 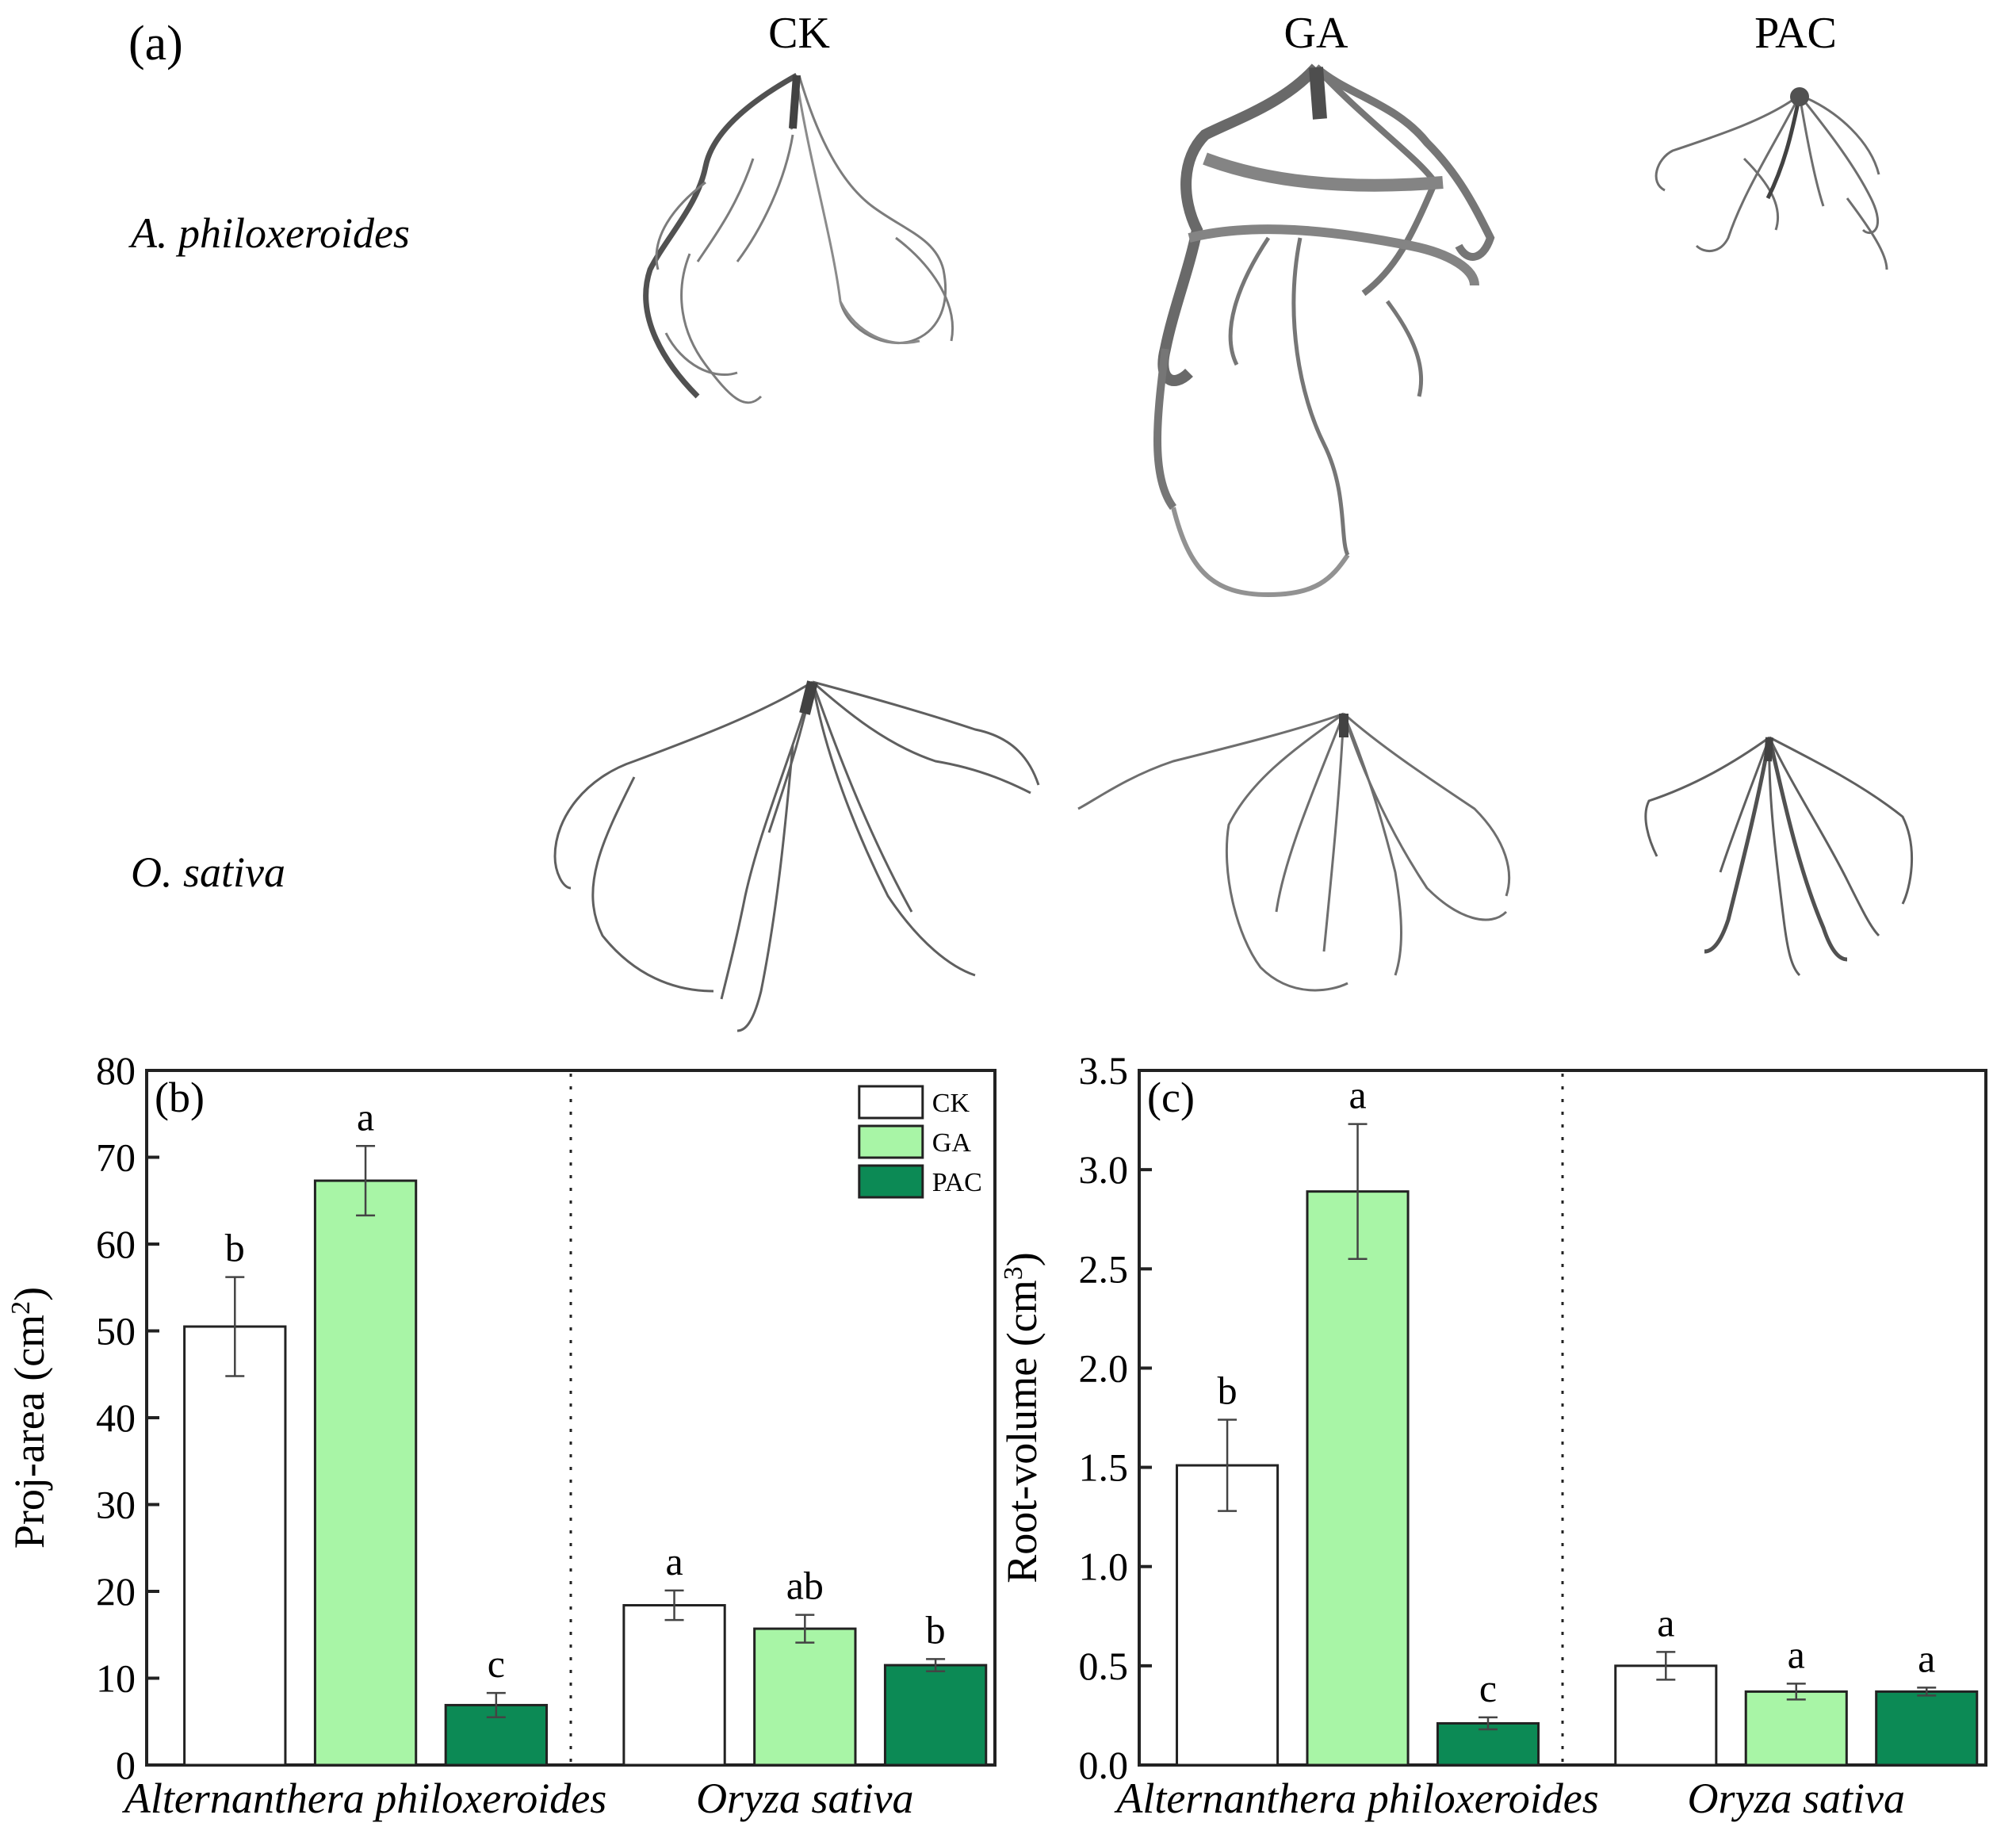 What do you see at coordinates (1778, 856) in the screenshot?
I see `root-image-o-sativa-pac` at bounding box center [1778, 856].